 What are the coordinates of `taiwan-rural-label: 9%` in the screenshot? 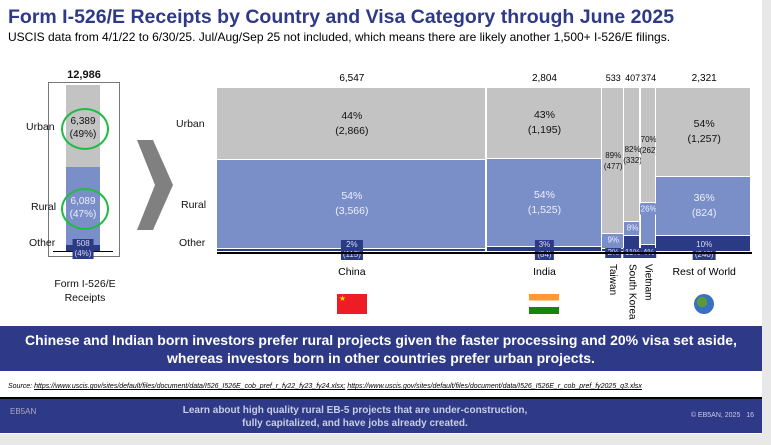 It's located at (613, 240).